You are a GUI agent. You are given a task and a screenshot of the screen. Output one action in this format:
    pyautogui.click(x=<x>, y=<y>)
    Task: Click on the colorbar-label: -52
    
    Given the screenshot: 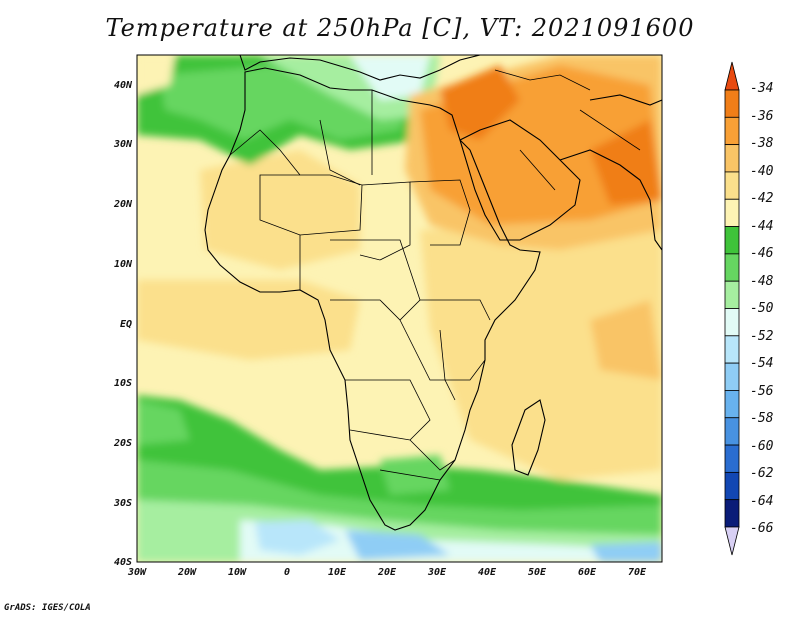 What is the action you would take?
    pyautogui.click(x=762, y=336)
    